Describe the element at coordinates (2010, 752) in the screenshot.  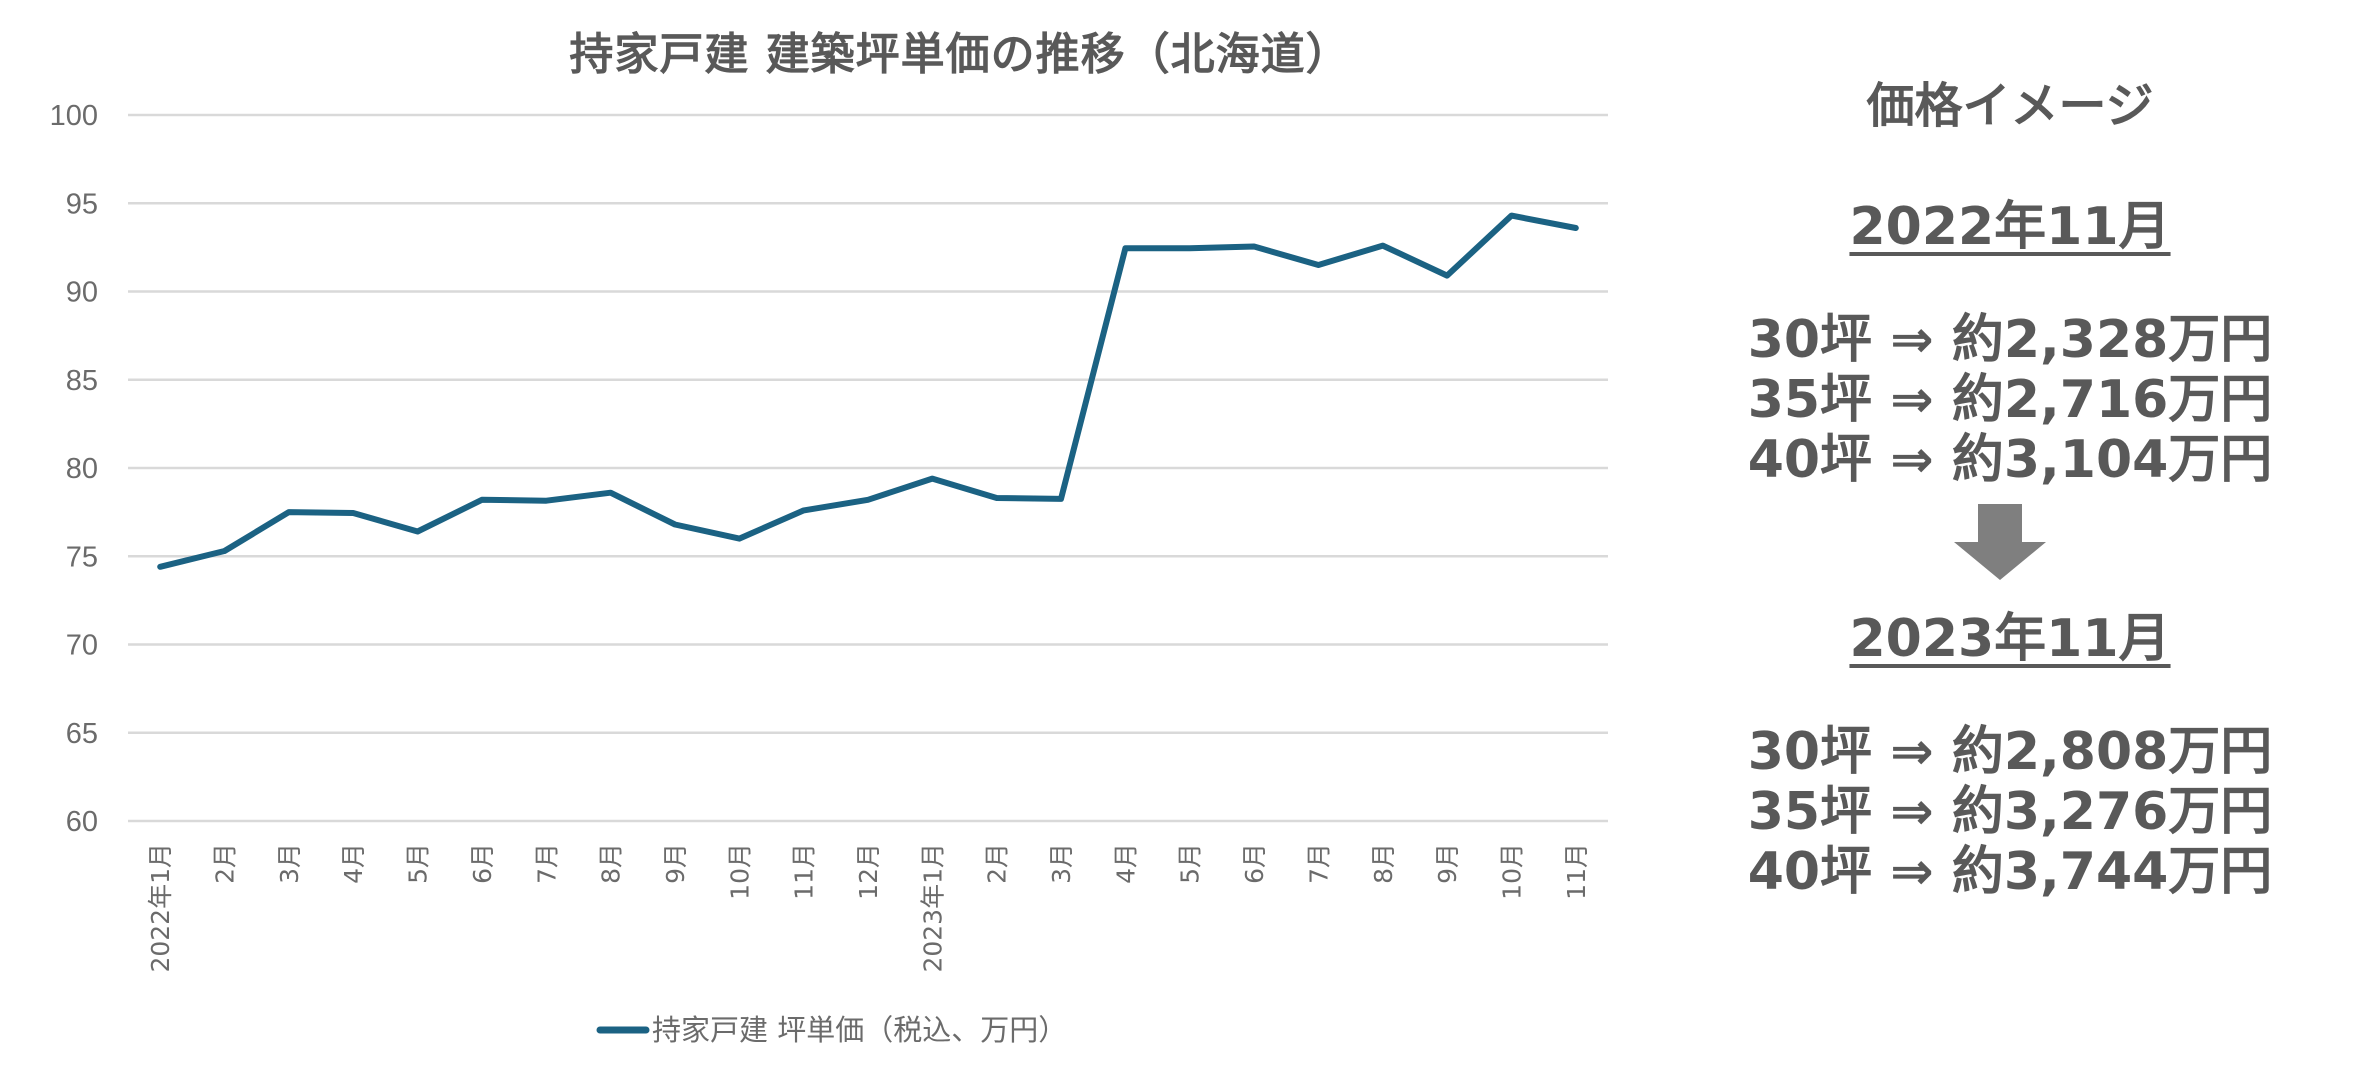
I see `price-after-30: 30坪 ⇒ 約2,808万円` at that location.